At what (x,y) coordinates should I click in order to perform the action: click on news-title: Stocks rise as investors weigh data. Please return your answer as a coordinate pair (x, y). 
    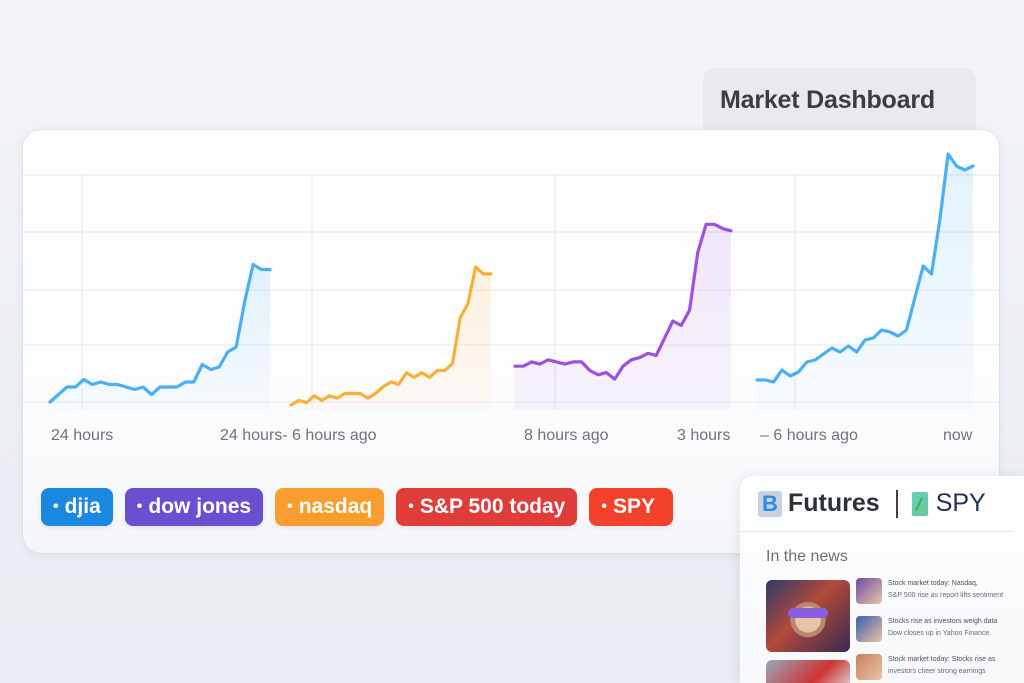
    Looking at the image, I should click on (943, 621).